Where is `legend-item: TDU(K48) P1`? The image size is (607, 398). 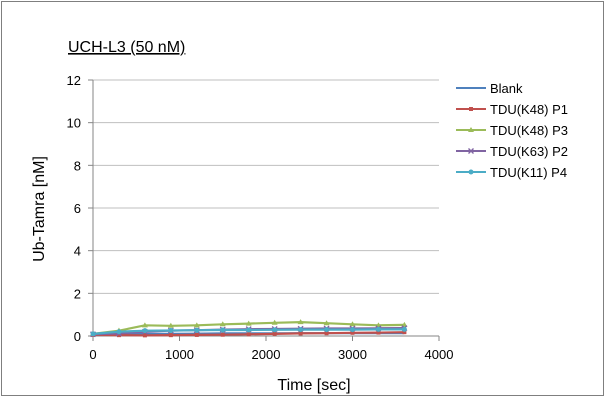 legend-item: TDU(K48) P1 is located at coordinates (512, 109).